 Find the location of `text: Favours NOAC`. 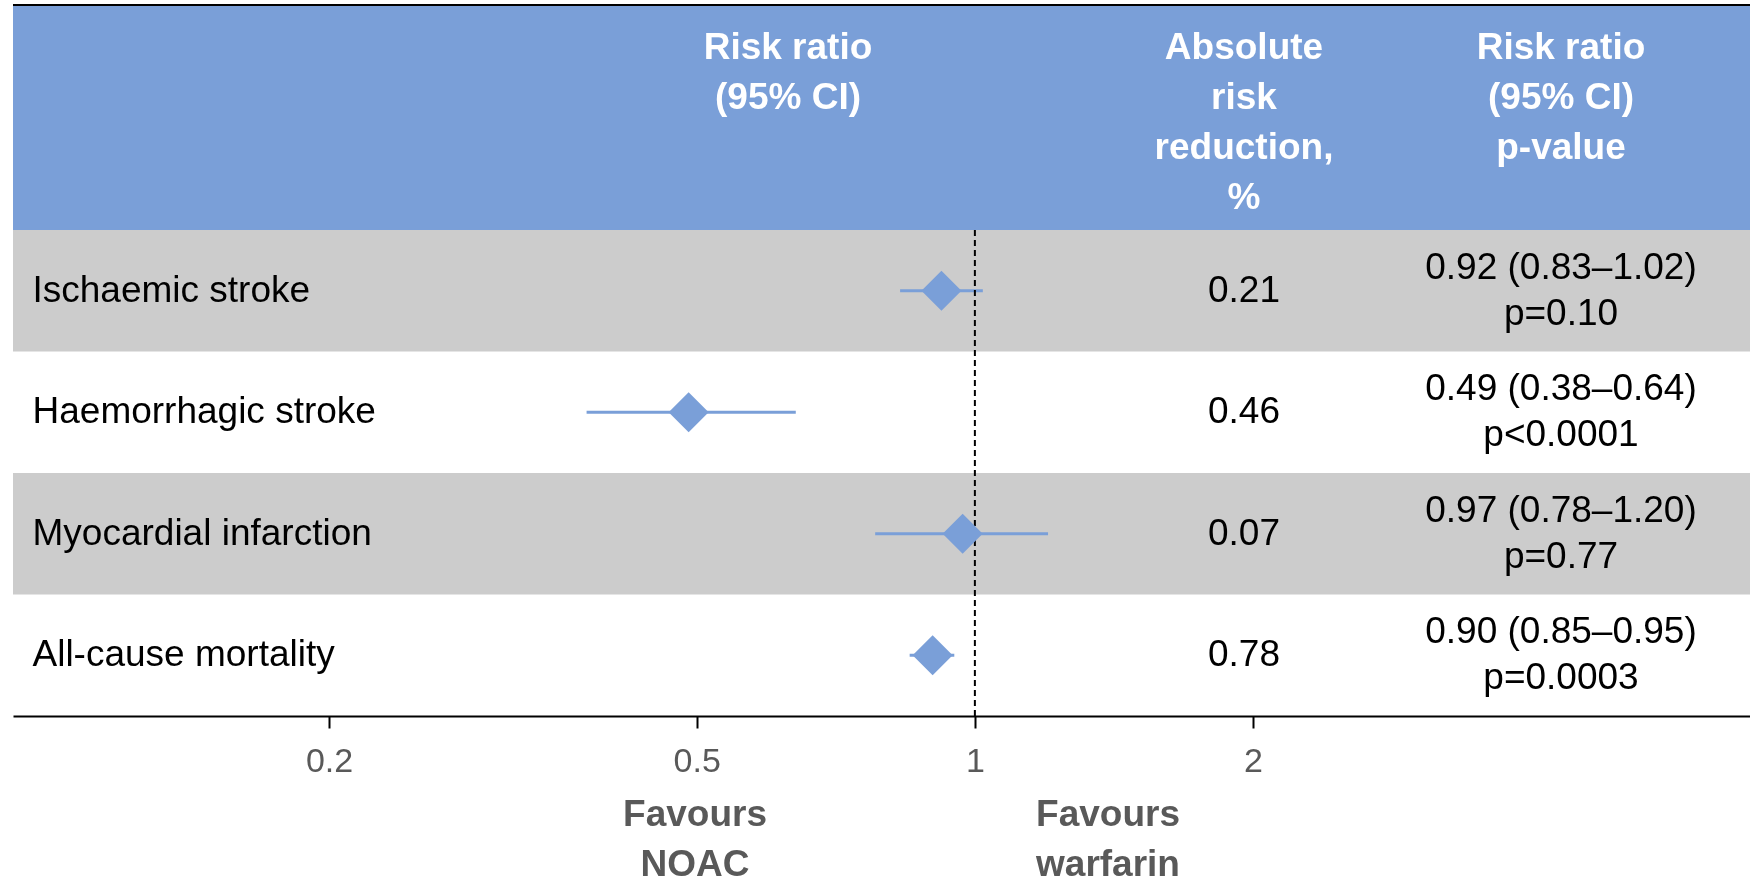

text: Favours NOAC is located at coordinates (695, 836).